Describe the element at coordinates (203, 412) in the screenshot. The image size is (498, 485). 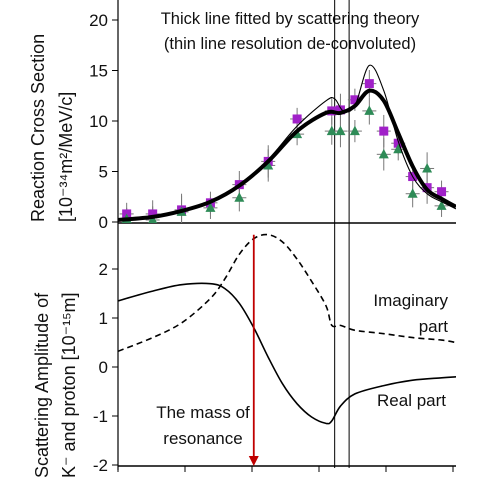
I see `mass-of-resonance-label-line-1: The mass of` at that location.